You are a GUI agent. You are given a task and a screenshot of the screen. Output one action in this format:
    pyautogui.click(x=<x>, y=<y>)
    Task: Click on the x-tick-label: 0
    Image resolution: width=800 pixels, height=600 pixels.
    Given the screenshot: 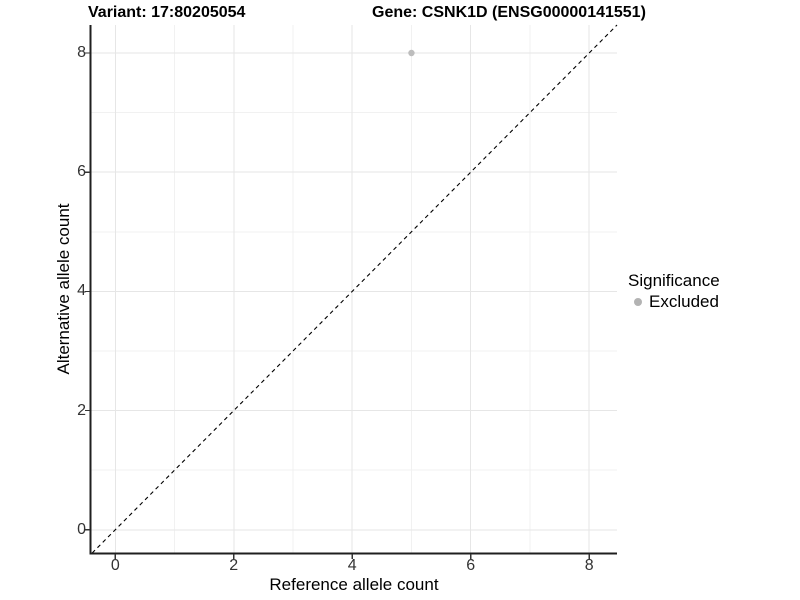 What is the action you would take?
    pyautogui.click(x=115, y=565)
    